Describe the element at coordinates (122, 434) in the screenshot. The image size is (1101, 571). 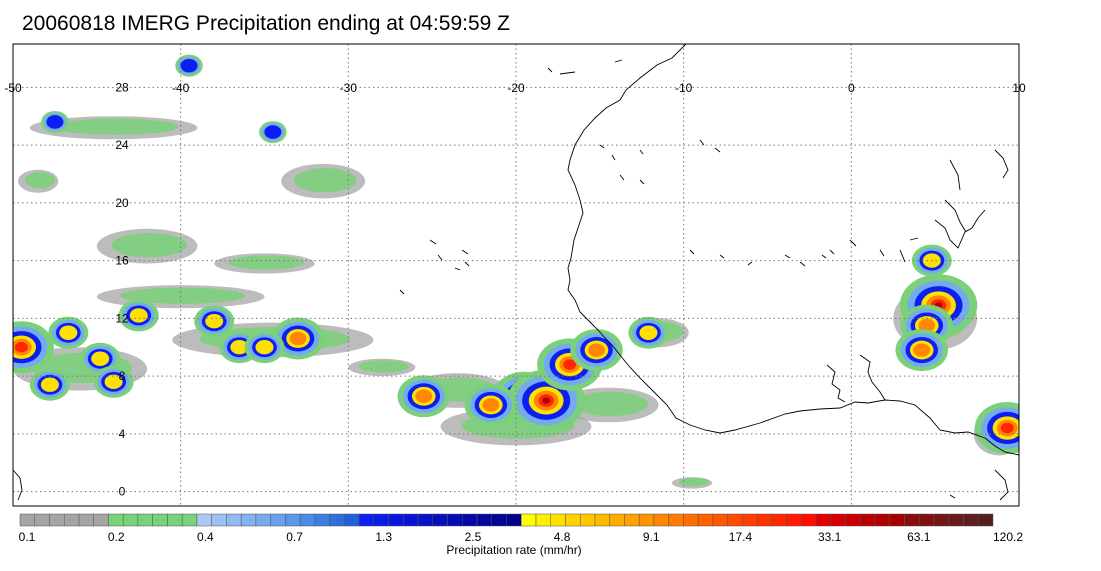
I see `latitude-label: 4` at that location.